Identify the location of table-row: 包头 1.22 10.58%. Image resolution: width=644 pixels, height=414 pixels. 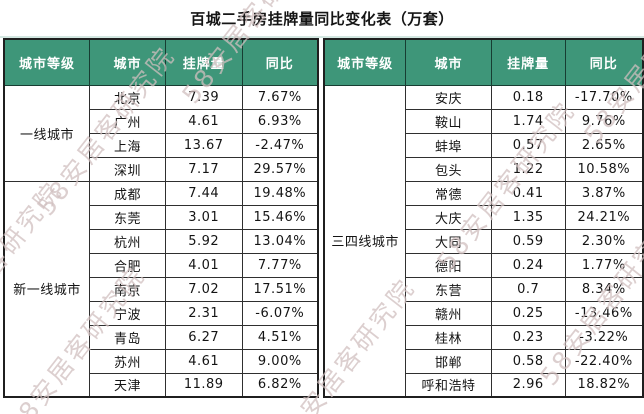
(484, 169).